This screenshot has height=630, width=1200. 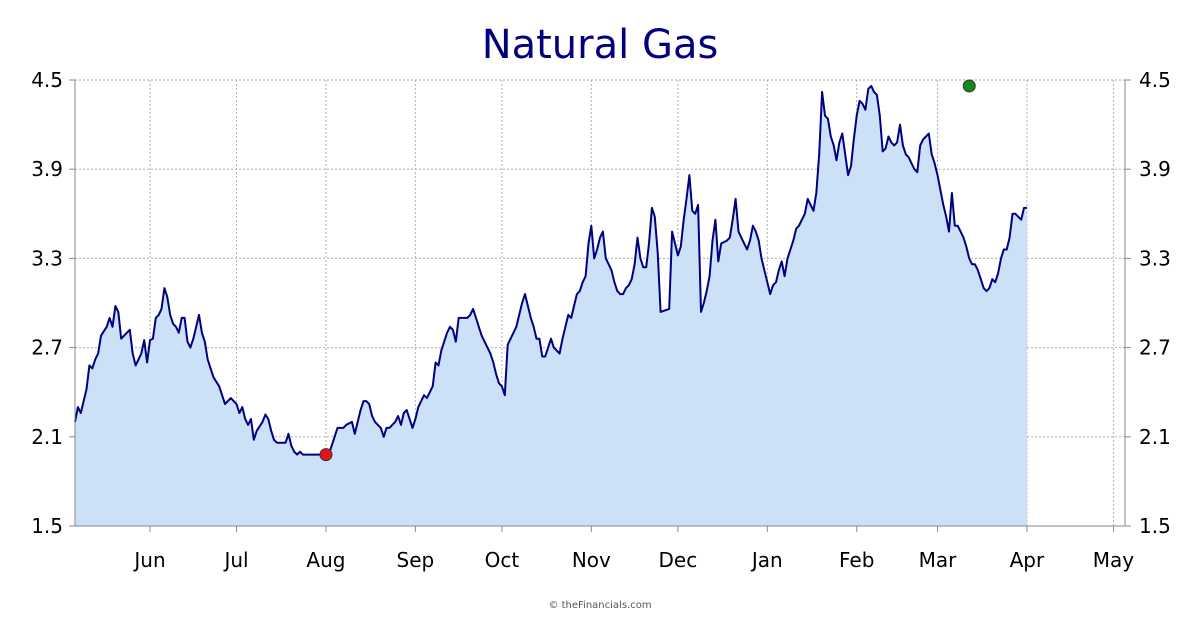 I want to click on y-axis-left: 1.5 2.1 2.7 3.3 3.9 4.5, so click(x=53, y=303).